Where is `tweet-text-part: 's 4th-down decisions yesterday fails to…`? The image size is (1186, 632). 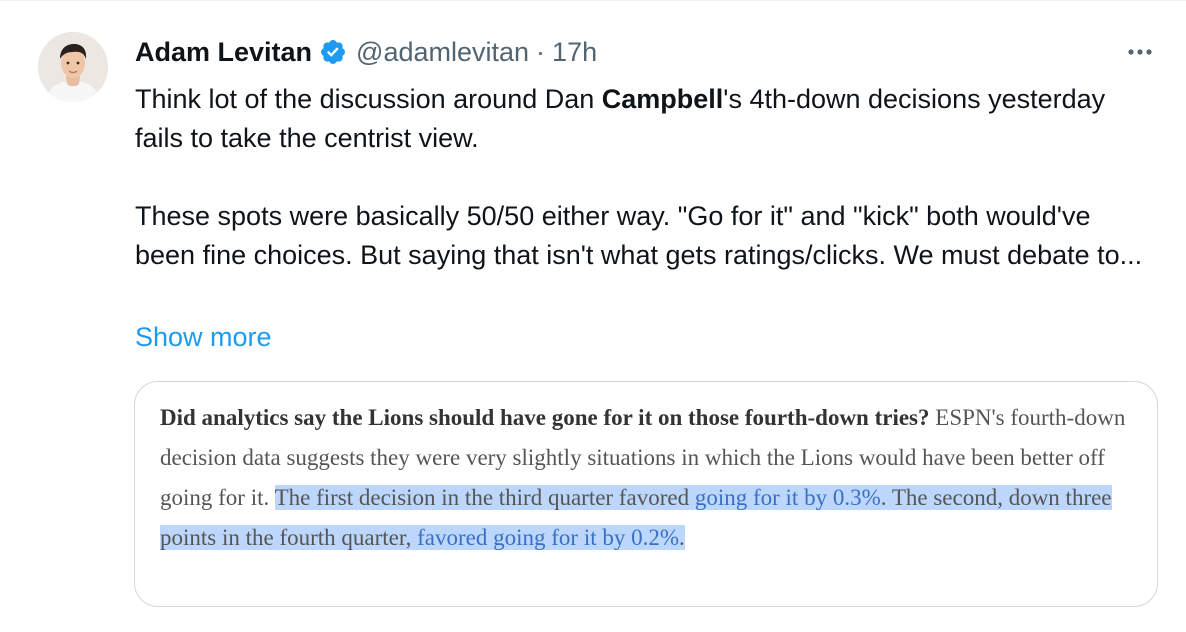
tweet-text-part: 's 4th-down decisions yesterday fails to… is located at coordinates (620, 118).